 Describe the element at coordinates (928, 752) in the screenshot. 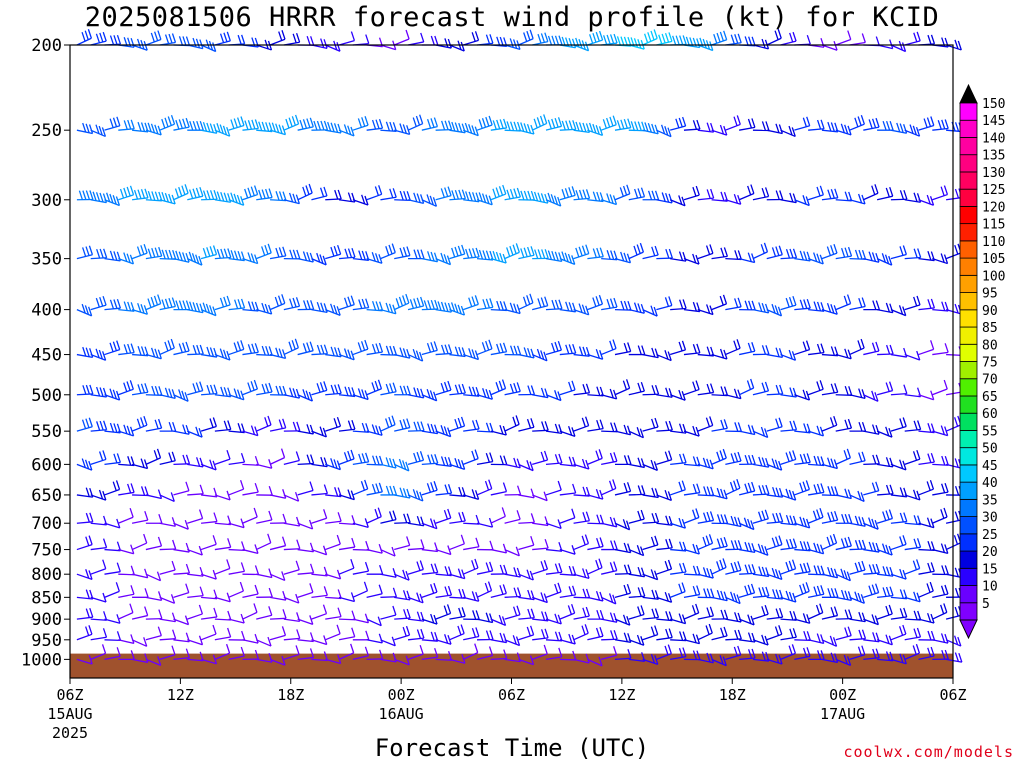

I see `credit-text: coolwx.com/models` at that location.